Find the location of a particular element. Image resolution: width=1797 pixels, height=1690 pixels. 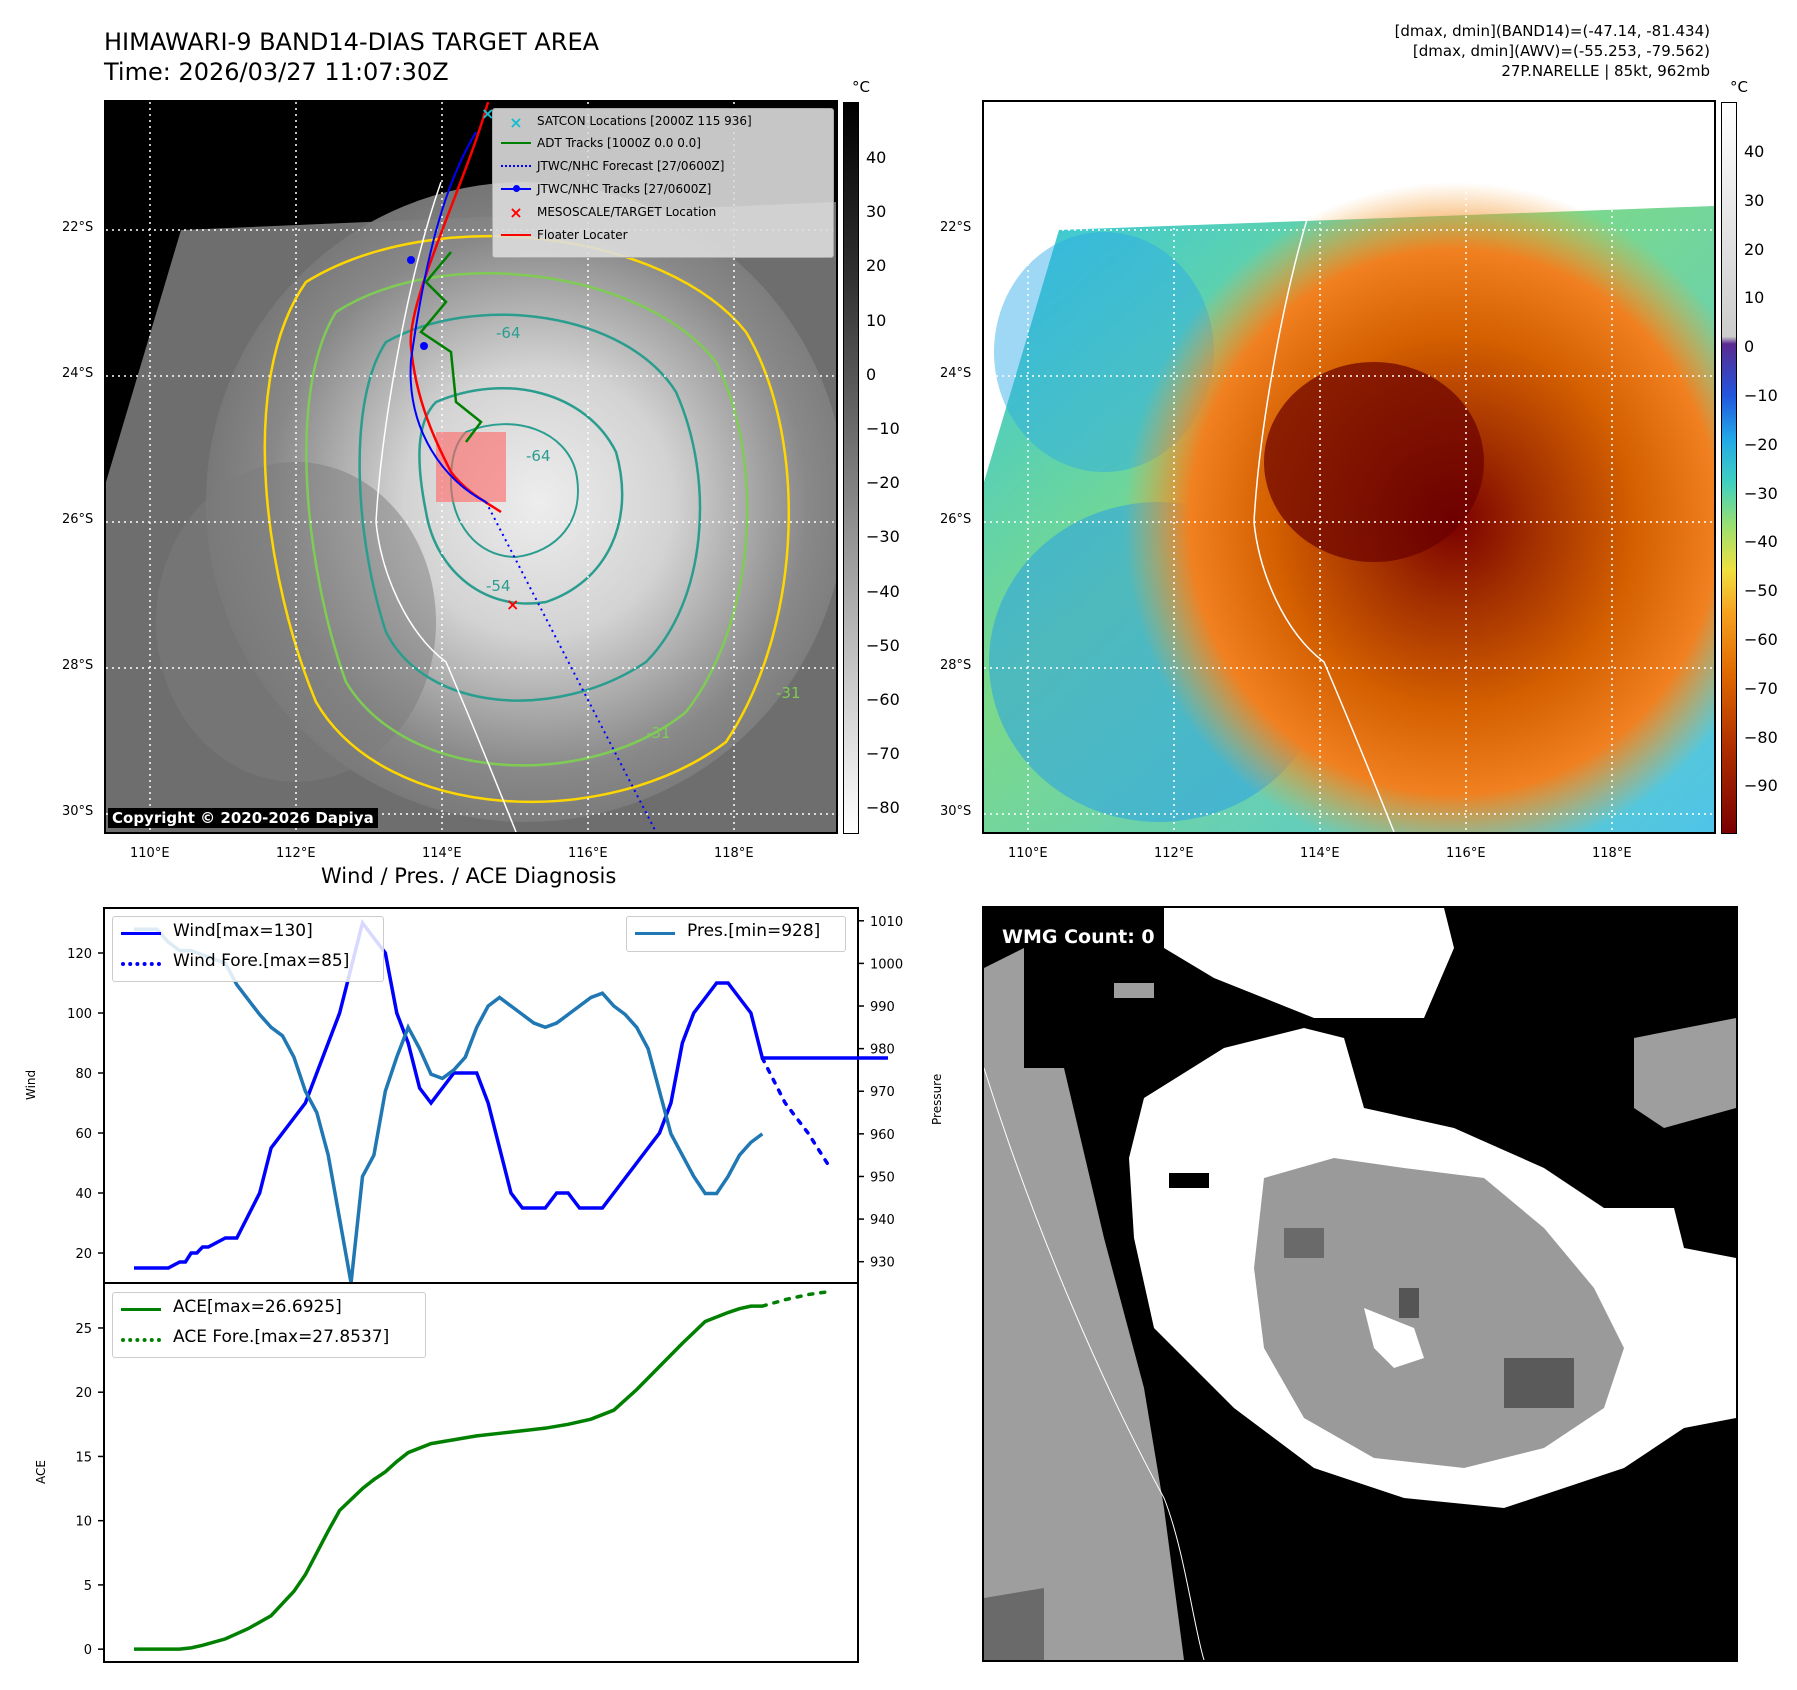

lat-label: 30°S is located at coordinates (78, 811).